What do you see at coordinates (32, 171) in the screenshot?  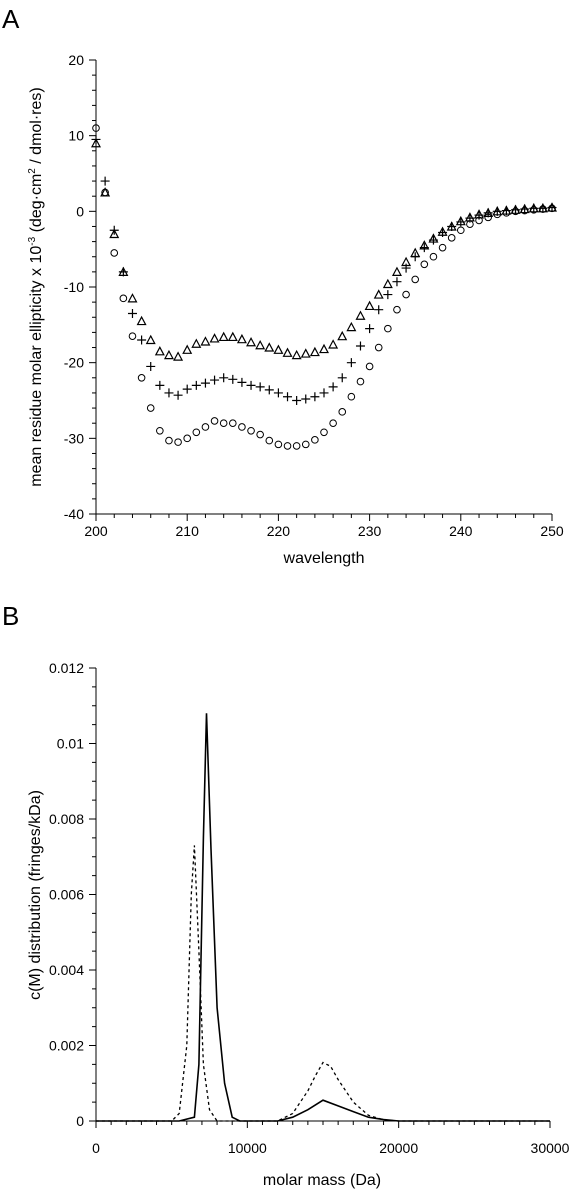 I see `panel-a-y-label-units-exp: 2` at bounding box center [32, 171].